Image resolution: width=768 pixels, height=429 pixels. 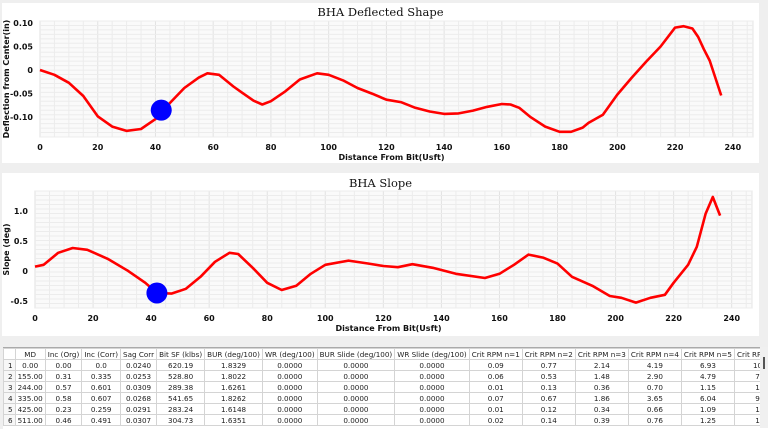 I want to click on table-cell: 0.66, so click(x=654, y=409).